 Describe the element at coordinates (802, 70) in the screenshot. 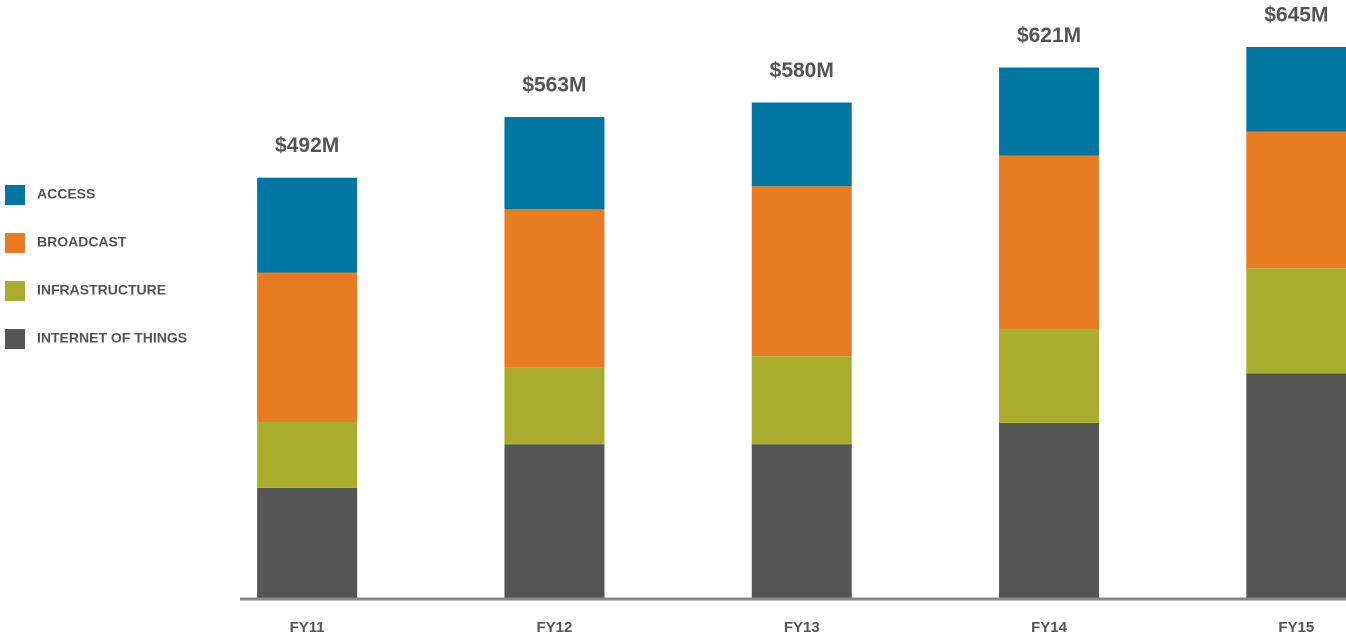

I see `total-label: $580M` at that location.